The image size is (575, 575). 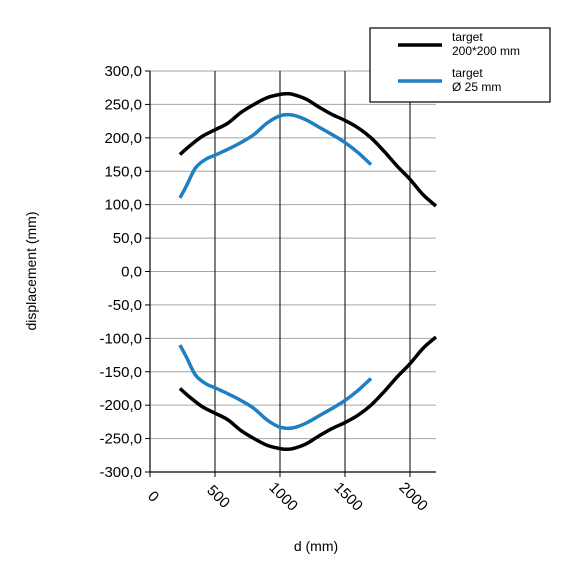 I want to click on y-tick-label: 200,0, so click(x=123, y=138).